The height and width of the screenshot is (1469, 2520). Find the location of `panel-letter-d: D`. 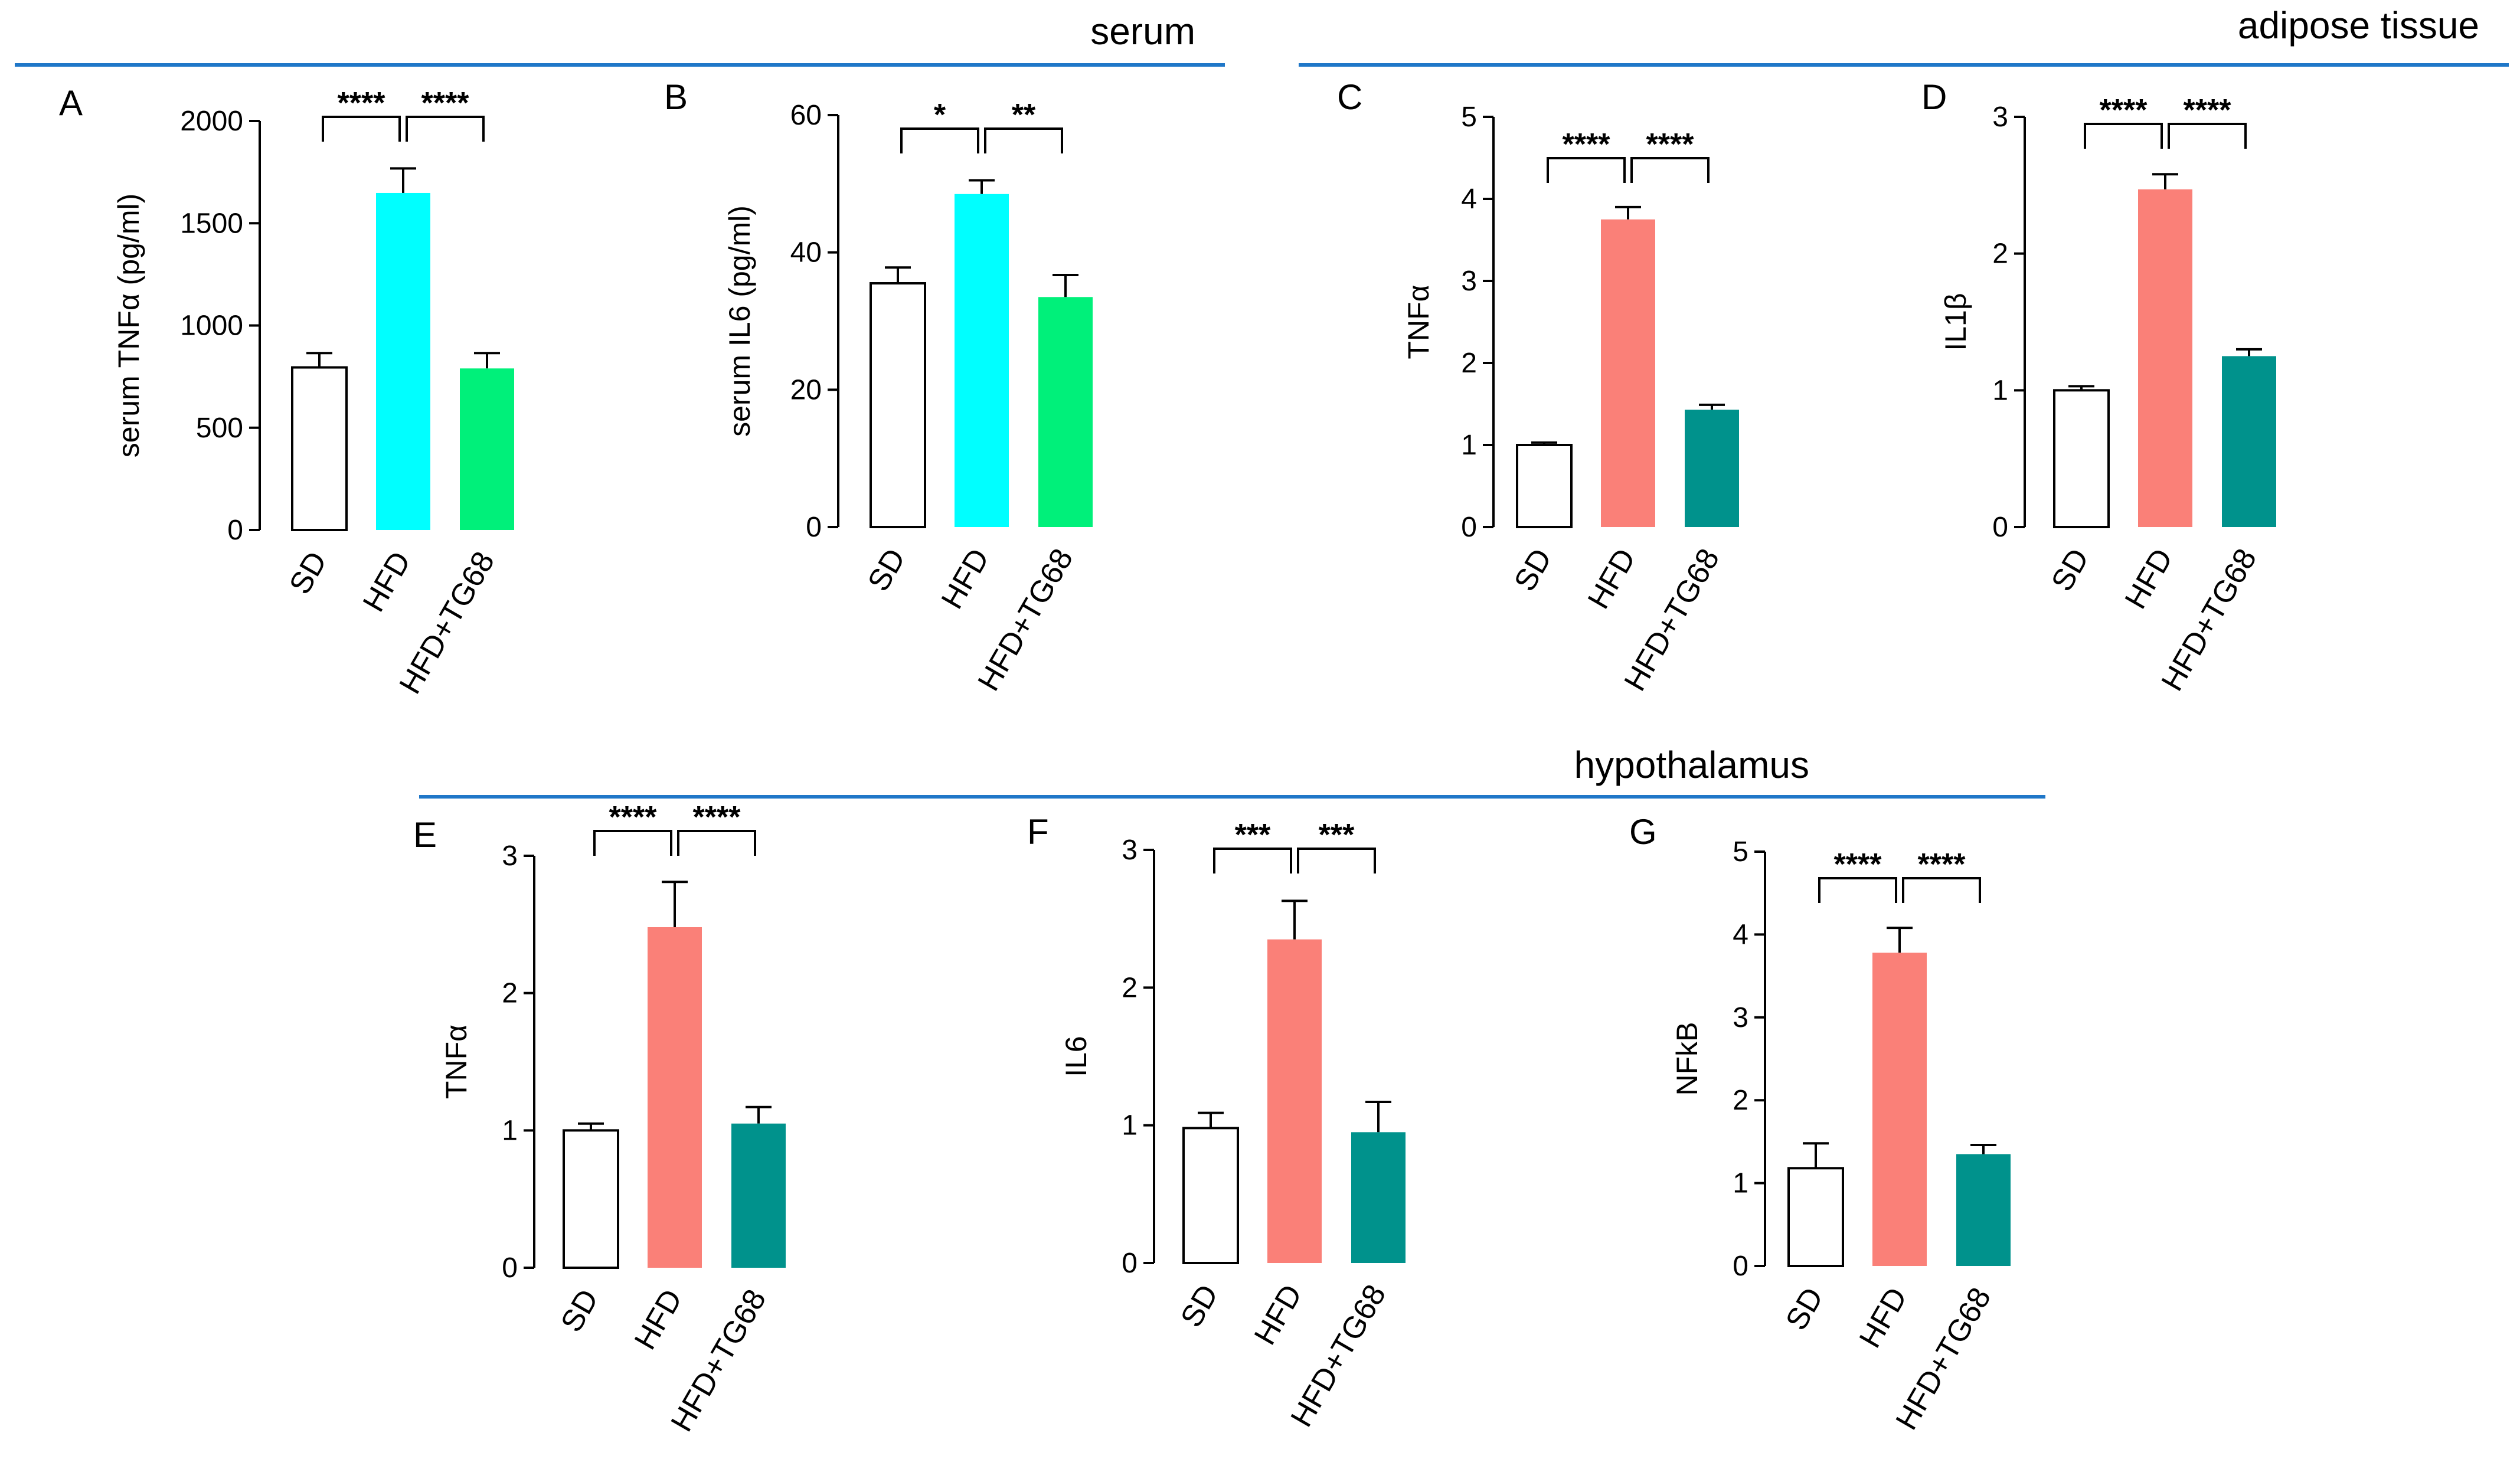

panel-letter-d: D is located at coordinates (1934, 97).